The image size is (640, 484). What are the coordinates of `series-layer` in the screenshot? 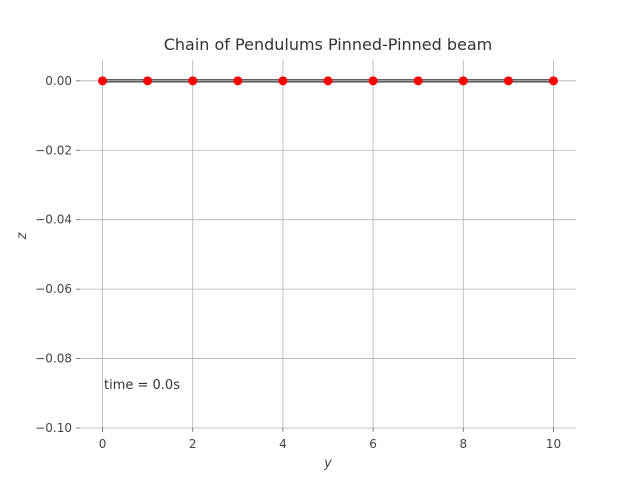 It's located at (328, 81).